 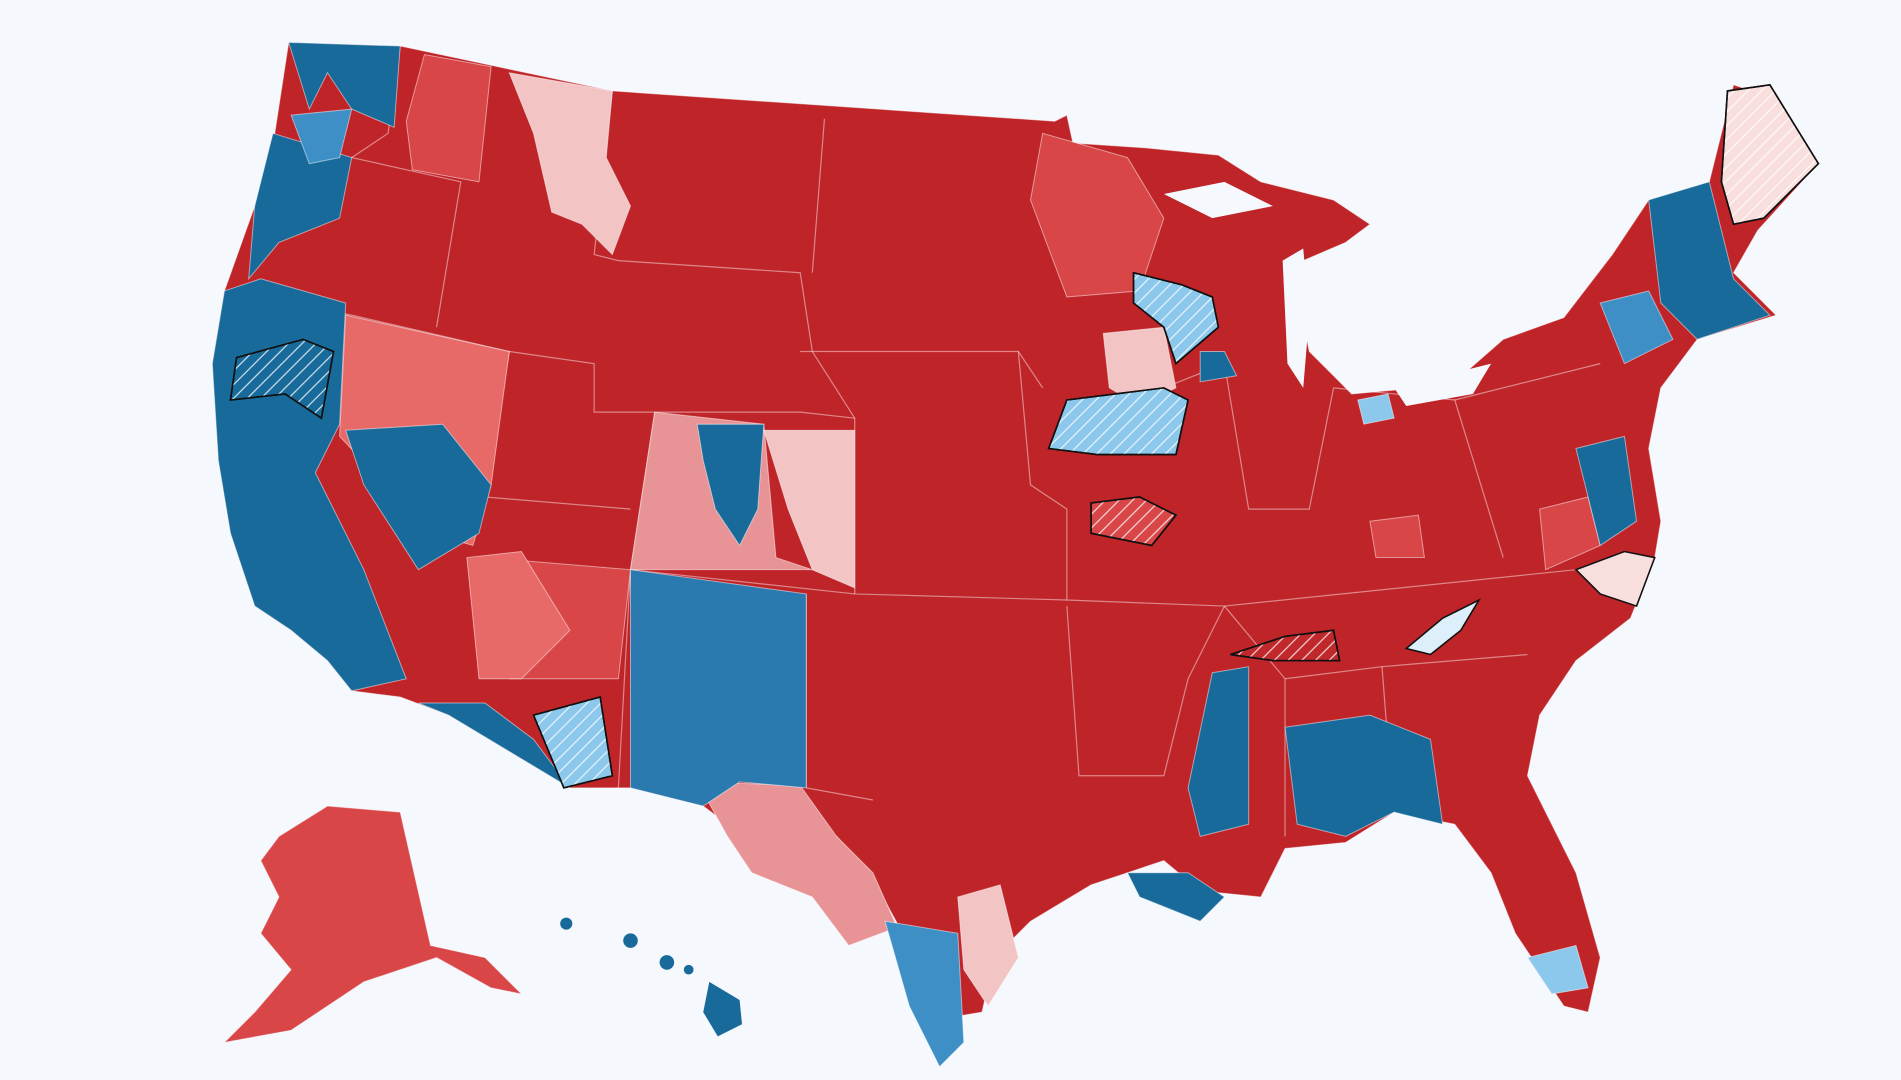 I want to click on district-flip-pale-red, so click(x=1615, y=579).